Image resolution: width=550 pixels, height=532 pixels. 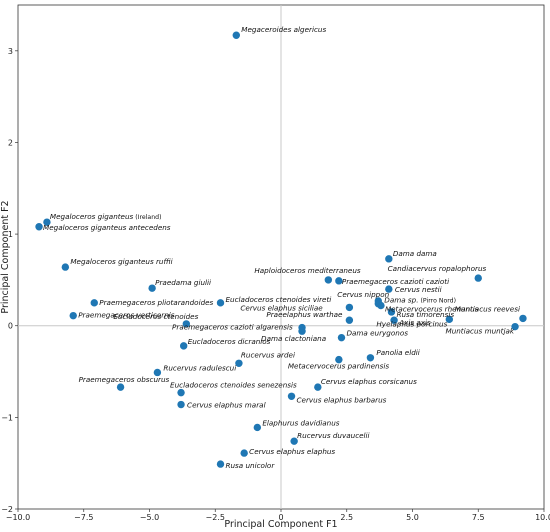 What do you see at coordinates (412, 517) in the screenshot?
I see `x-tick-label: 5.0` at bounding box center [412, 517].